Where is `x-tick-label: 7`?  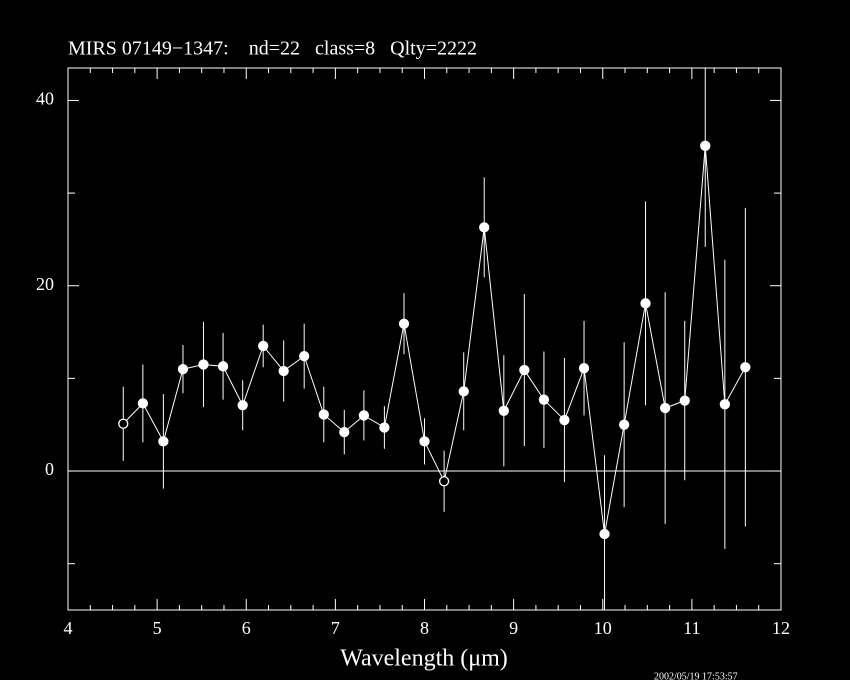
x-tick-label: 7 is located at coordinates (335, 628).